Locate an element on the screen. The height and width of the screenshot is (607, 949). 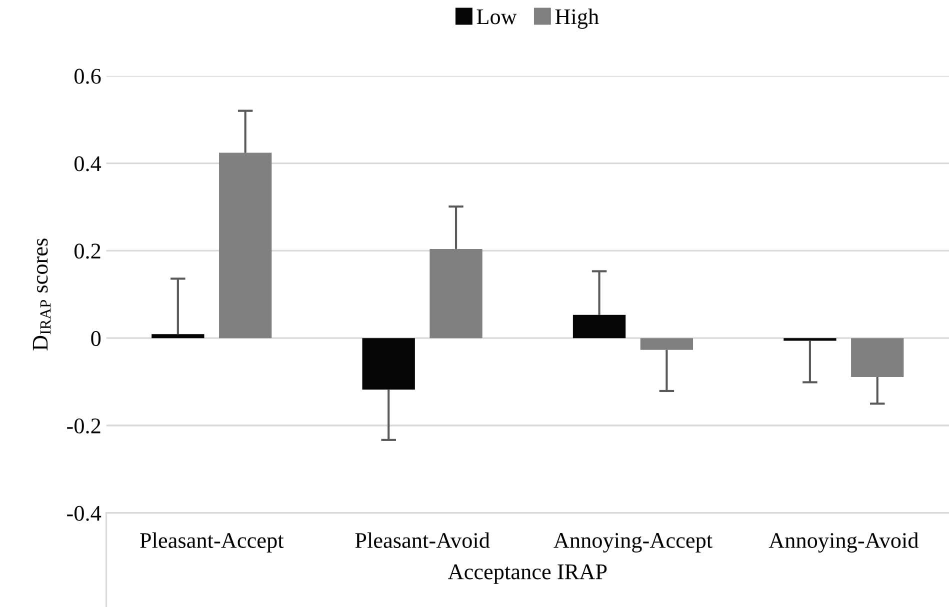
x-tick-label: Annoying-Avoid is located at coordinates (843, 542).